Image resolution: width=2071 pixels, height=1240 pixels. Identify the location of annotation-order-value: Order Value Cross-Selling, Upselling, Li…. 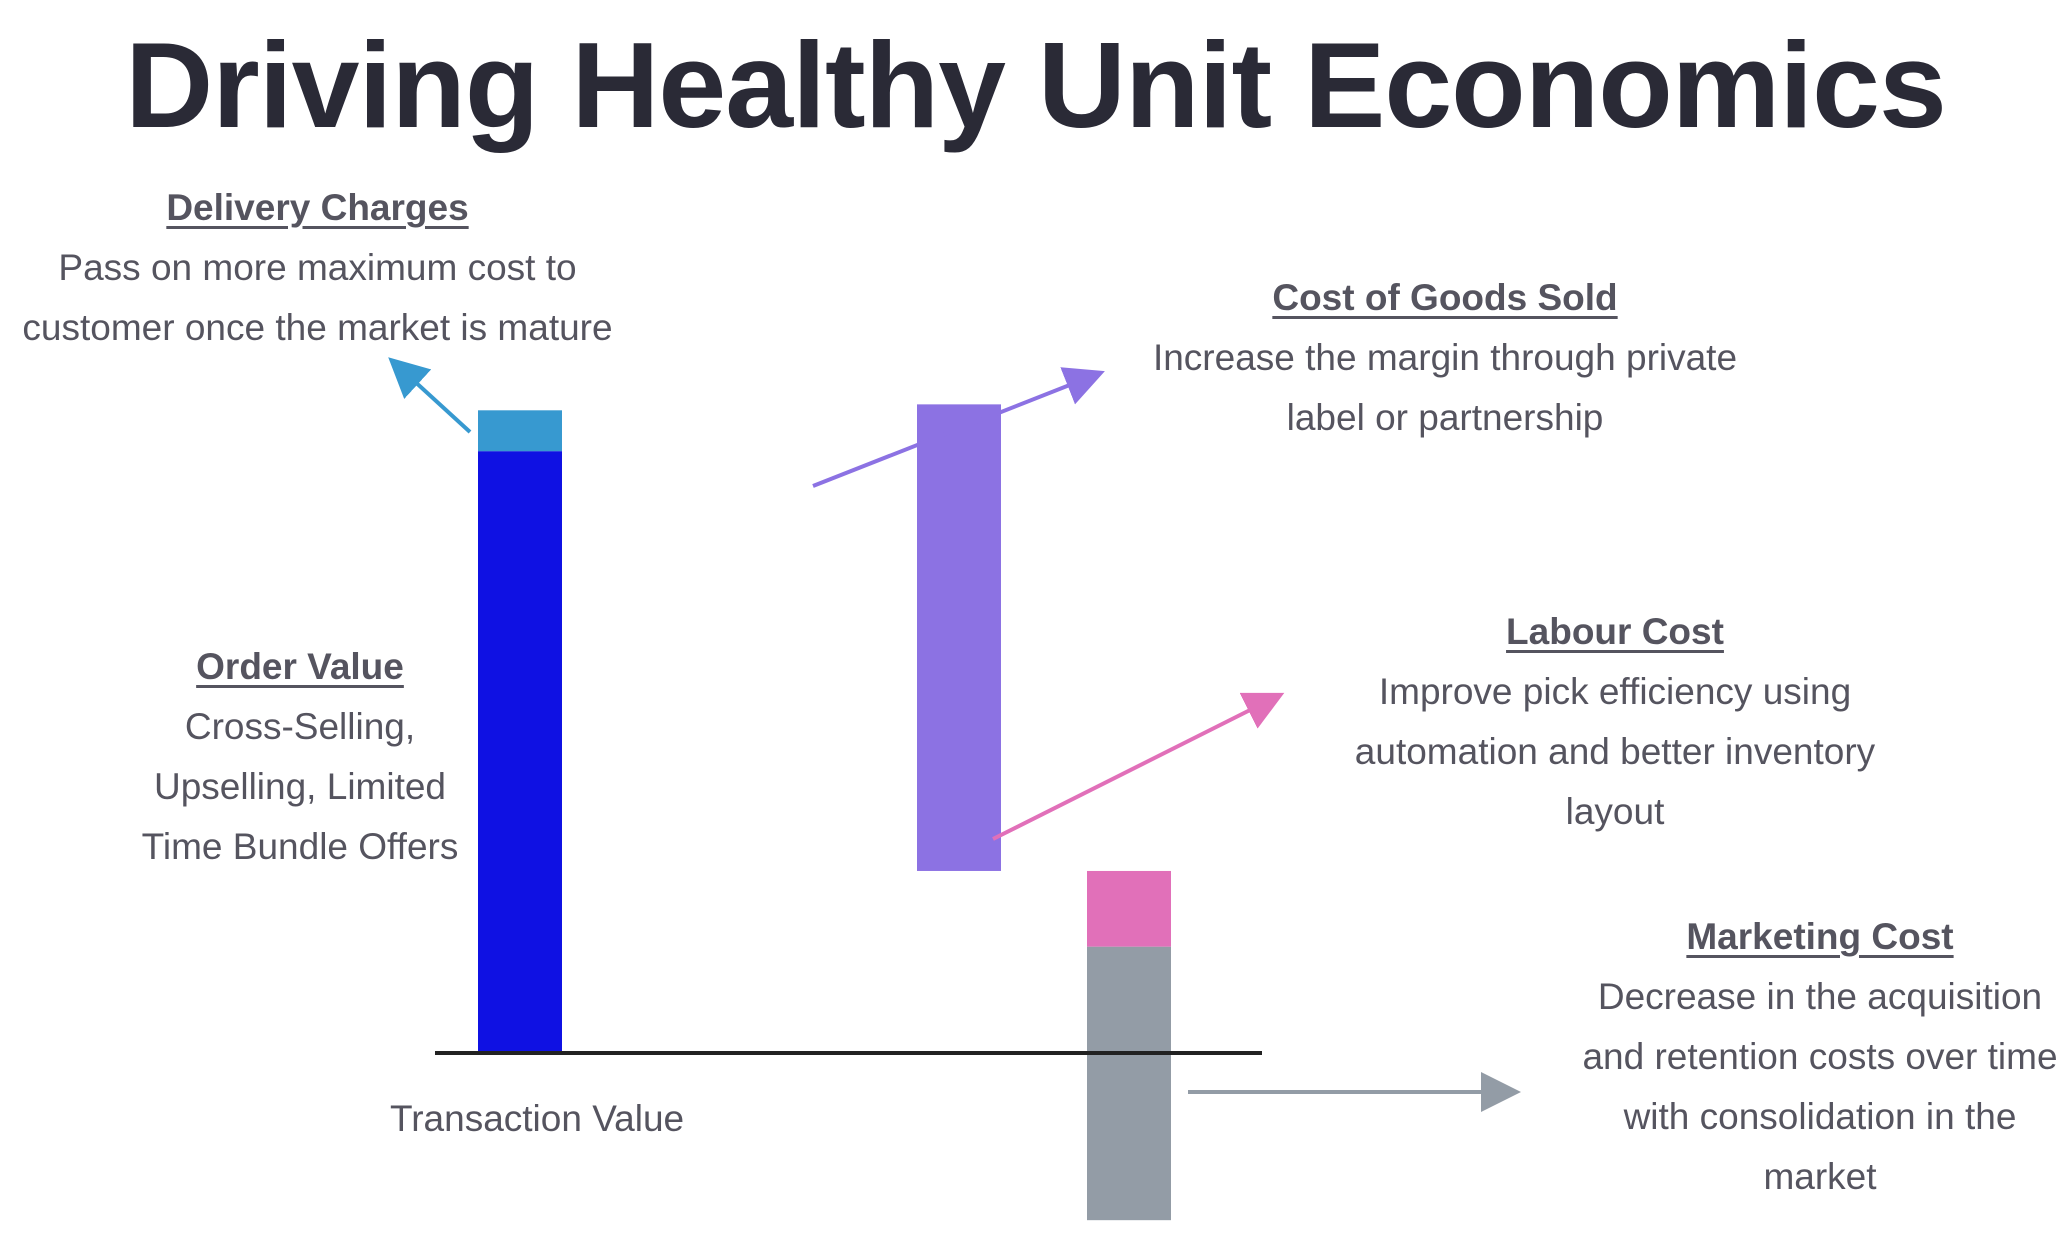
(300, 757).